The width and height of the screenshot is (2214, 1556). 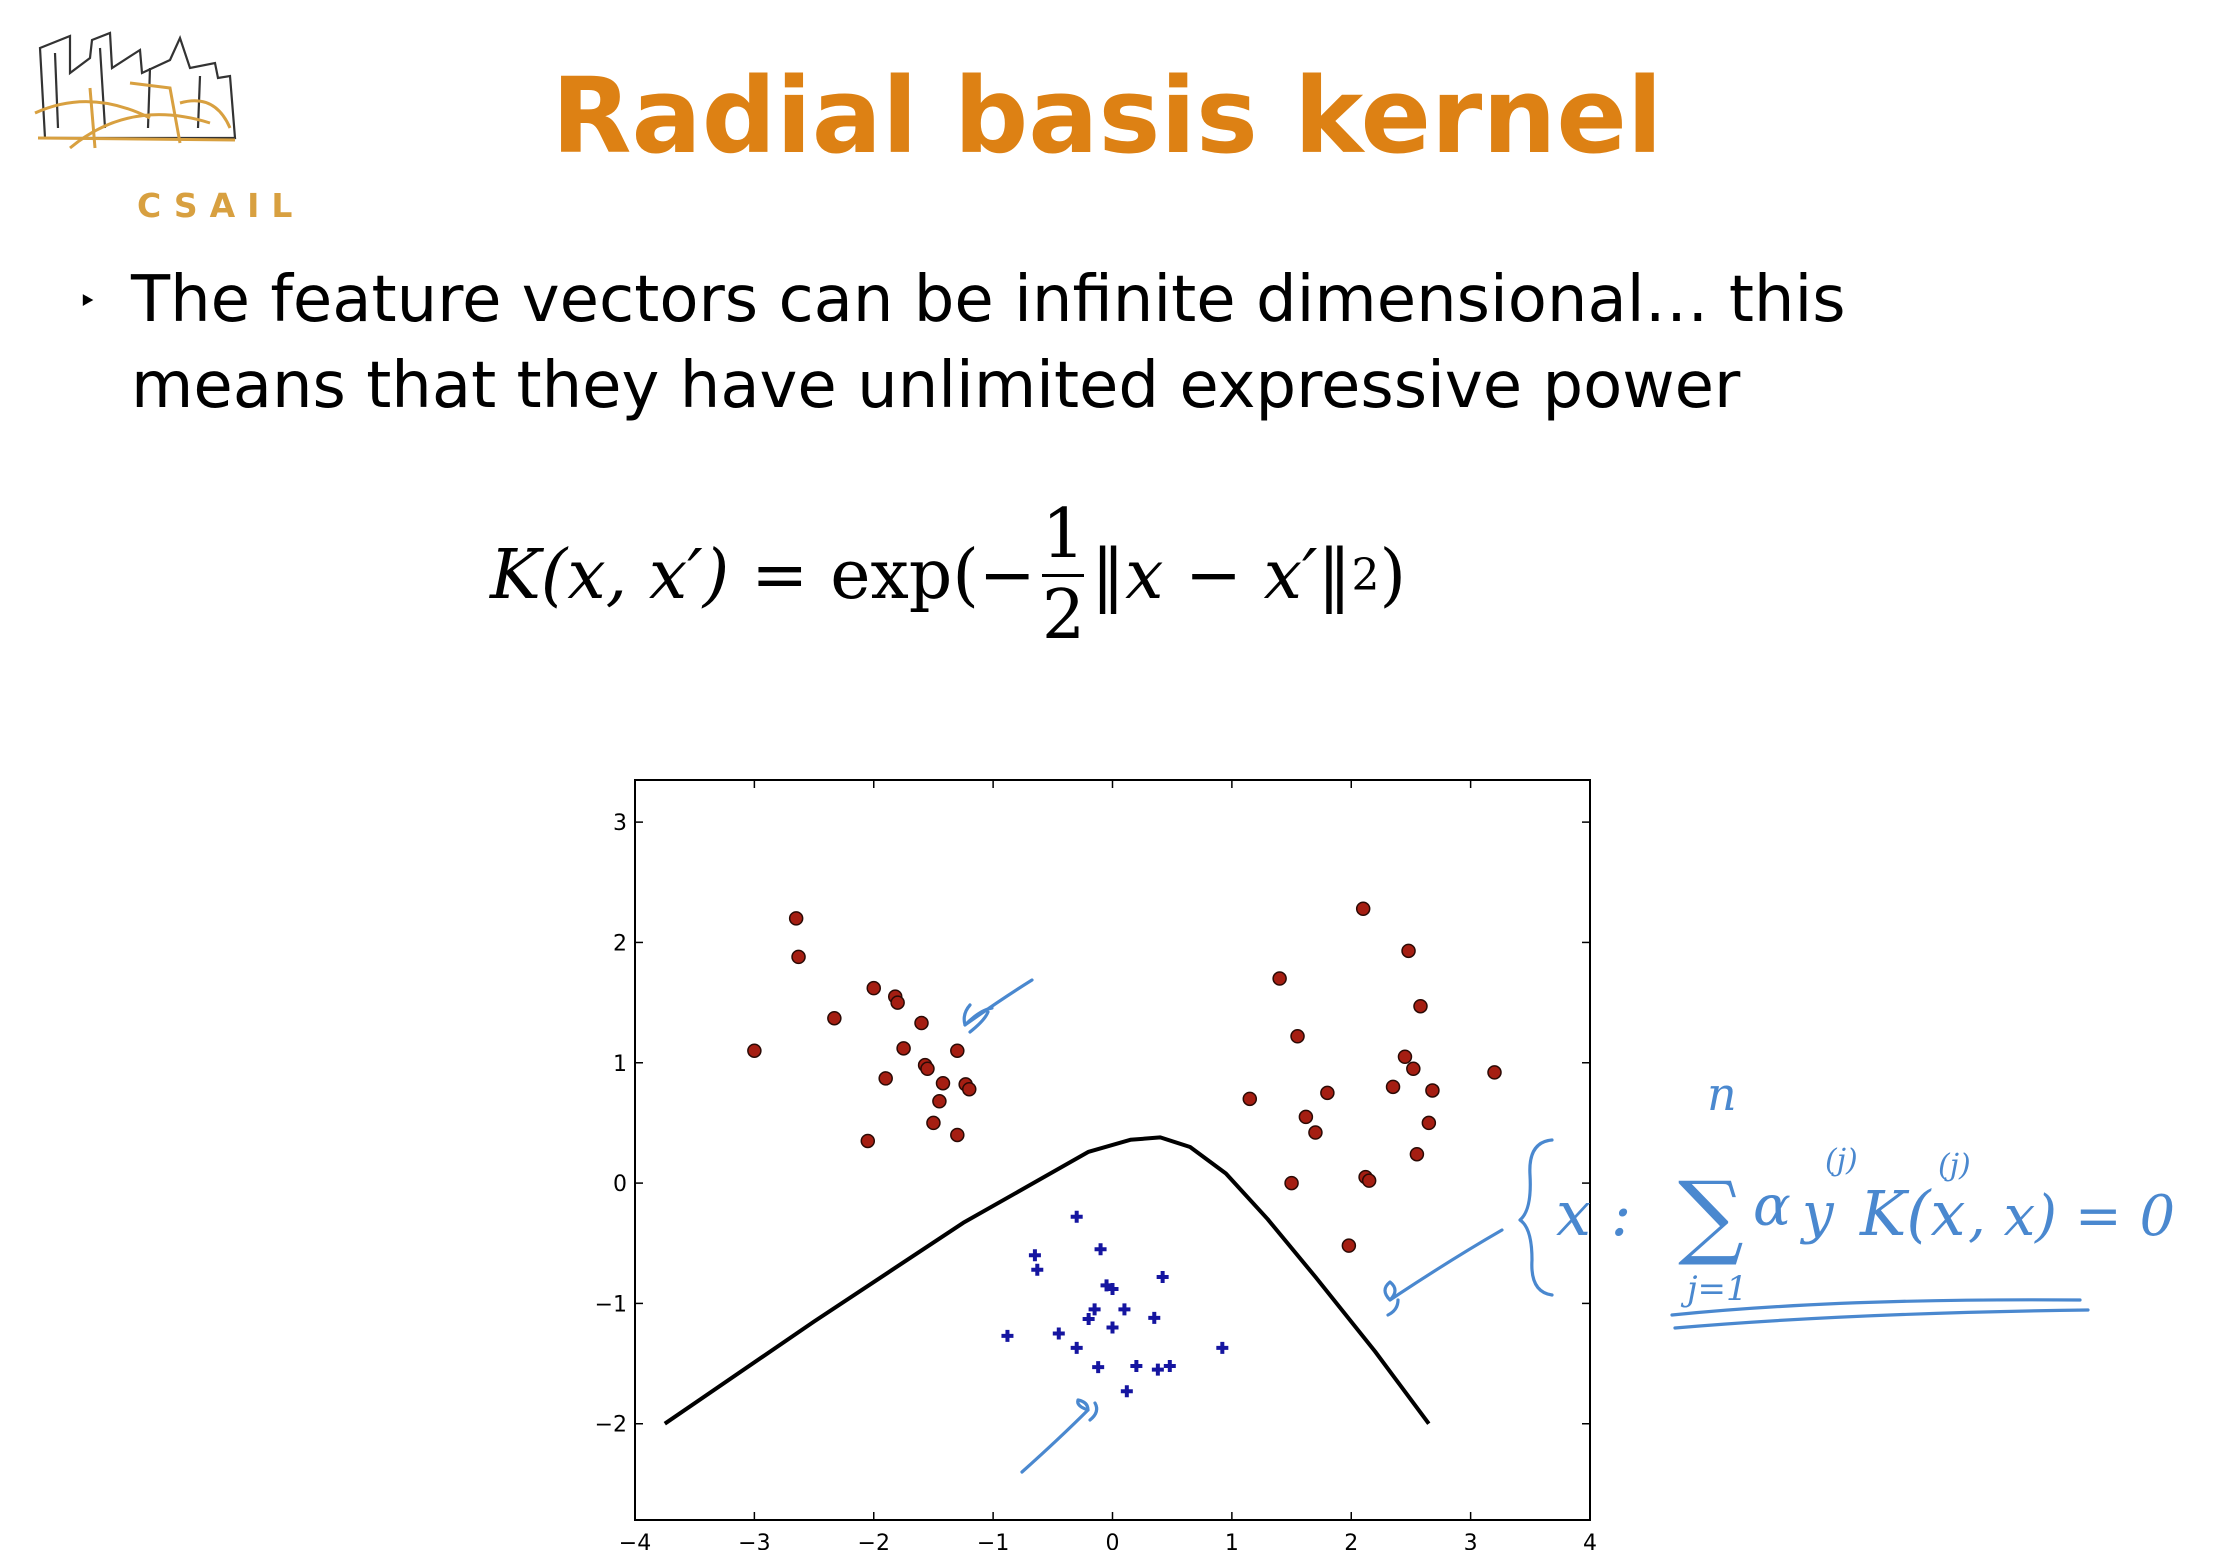 I want to click on x-tick-label: 2, so click(x=1351, y=1540).